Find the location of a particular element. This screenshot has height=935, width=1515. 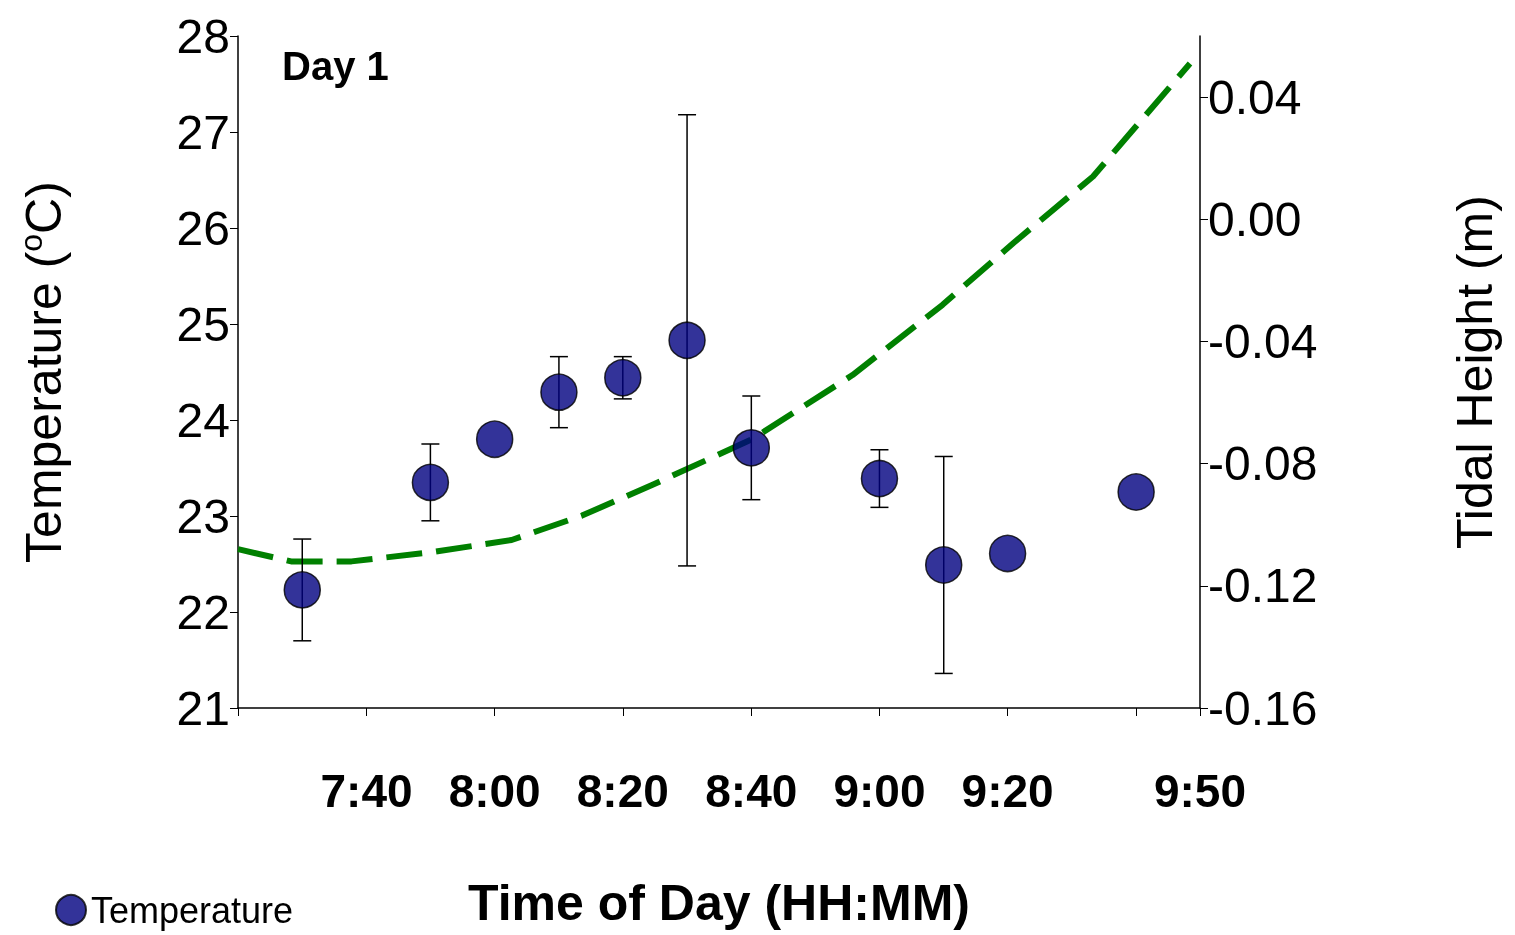

y2-tick-label: -0.08 is located at coordinates (1263, 464).